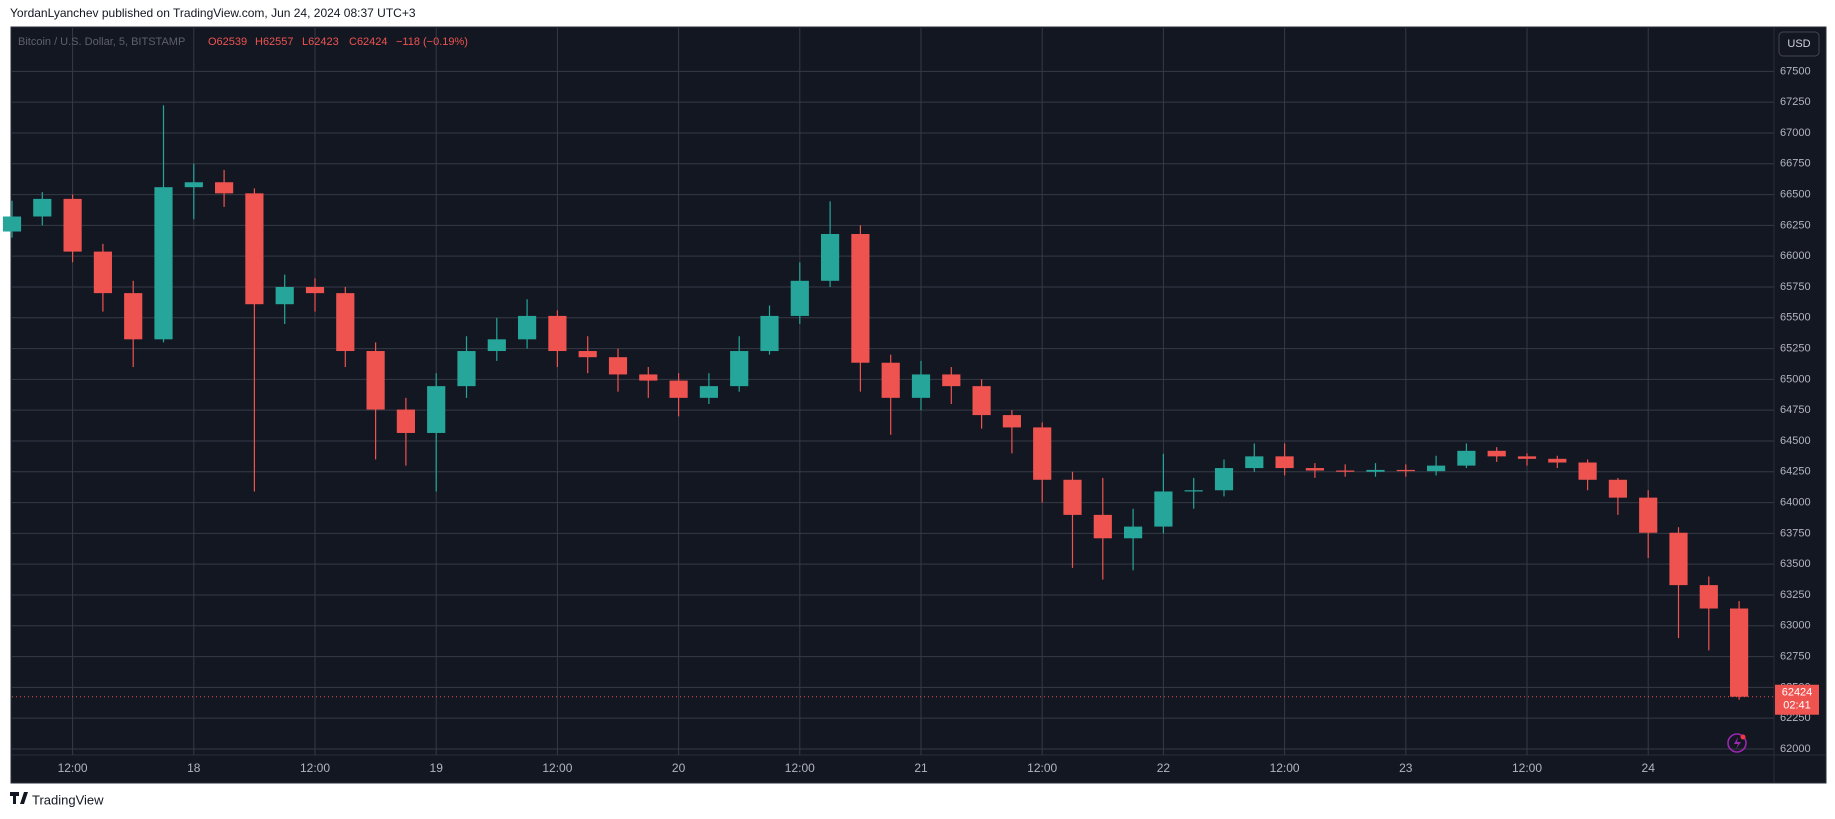 Image resolution: width=1835 pixels, height=819 pixels. Describe the element at coordinates (274, 42) in the screenshot. I see `ohlc-value: H62557` at that location.